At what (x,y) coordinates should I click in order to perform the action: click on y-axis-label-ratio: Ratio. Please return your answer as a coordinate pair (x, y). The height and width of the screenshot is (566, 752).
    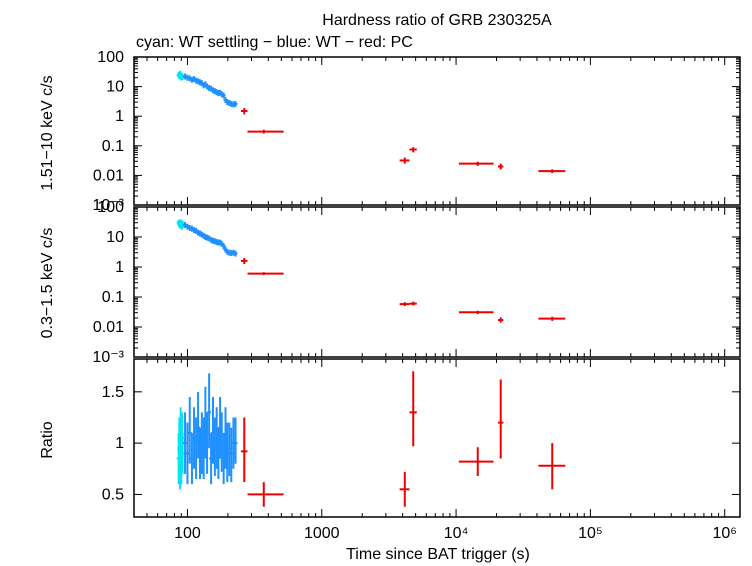
    Looking at the image, I should click on (47, 439).